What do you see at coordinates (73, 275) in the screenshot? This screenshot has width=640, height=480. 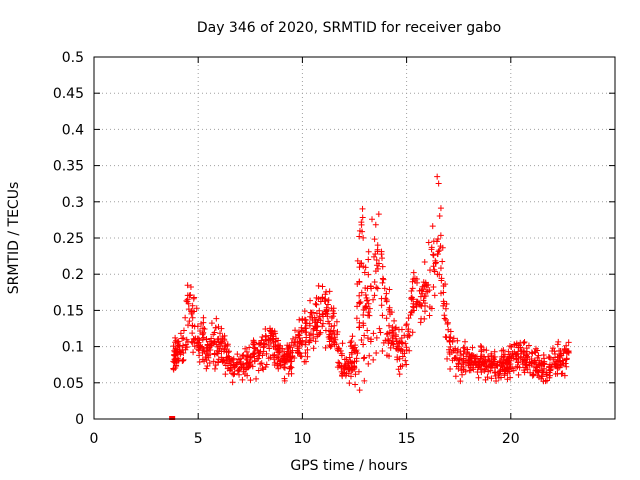 I see `y-tick-label: 0.2` at bounding box center [73, 275].